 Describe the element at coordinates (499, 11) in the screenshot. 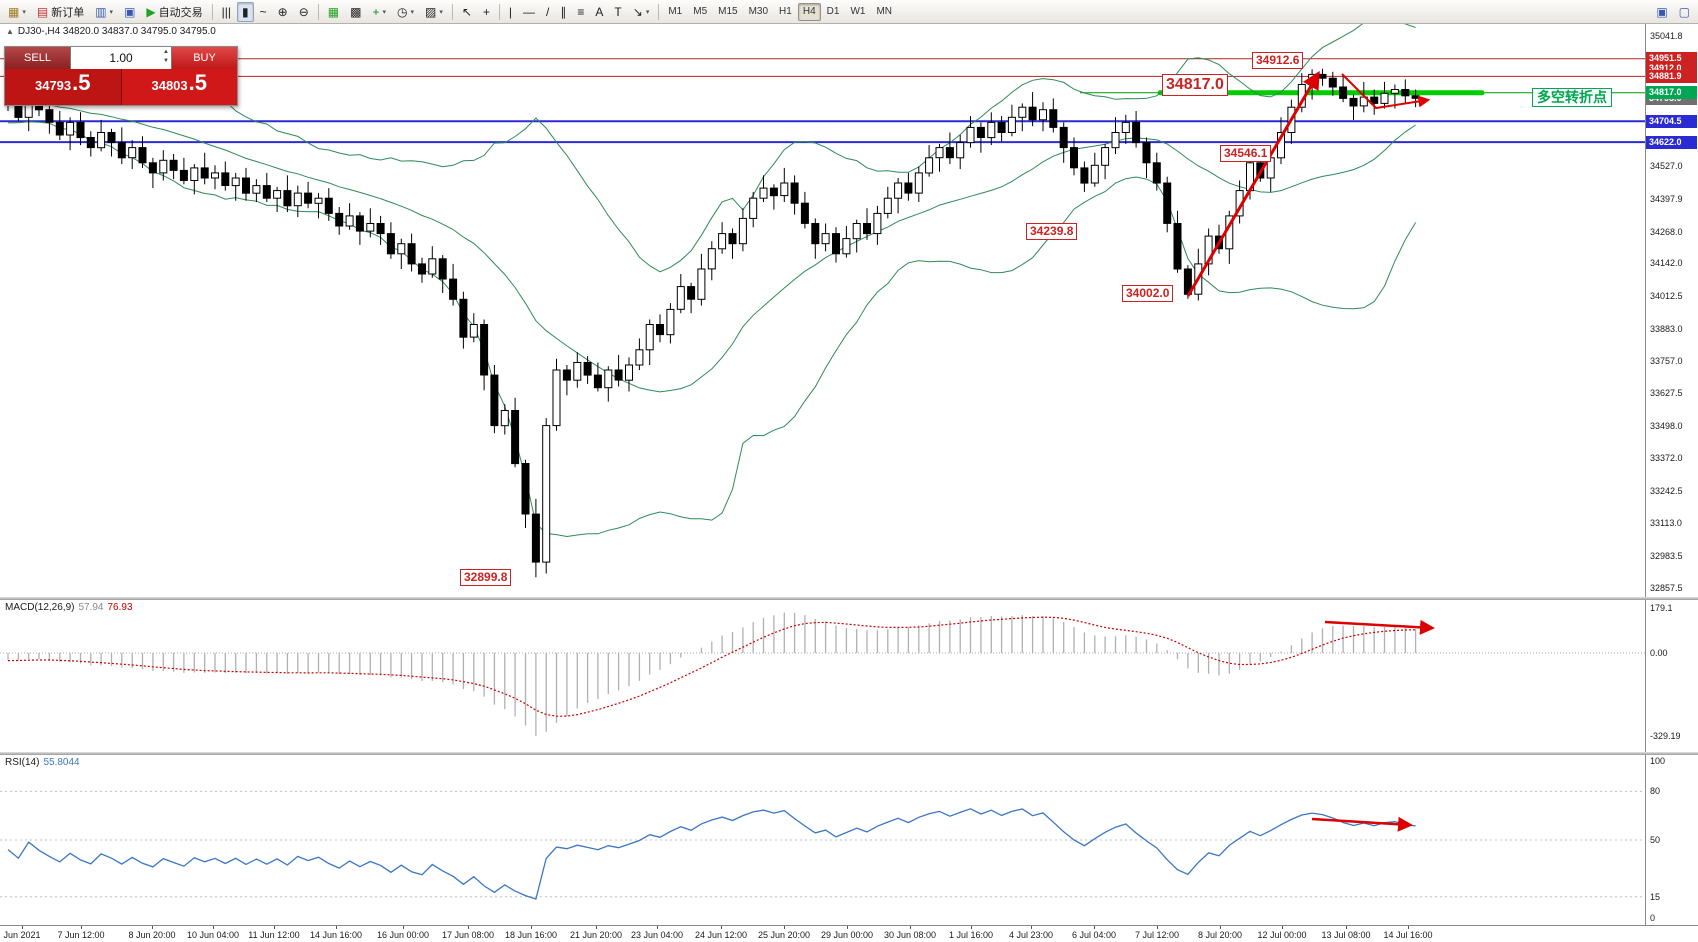

I see `toolbar-separator` at that location.